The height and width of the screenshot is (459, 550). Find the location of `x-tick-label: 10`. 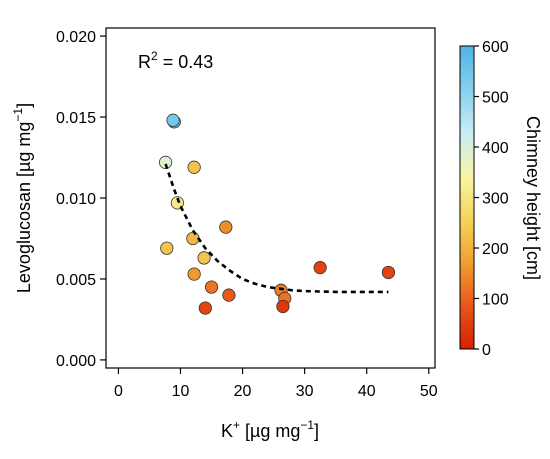

x-tick-label: 10 is located at coordinates (181, 391).